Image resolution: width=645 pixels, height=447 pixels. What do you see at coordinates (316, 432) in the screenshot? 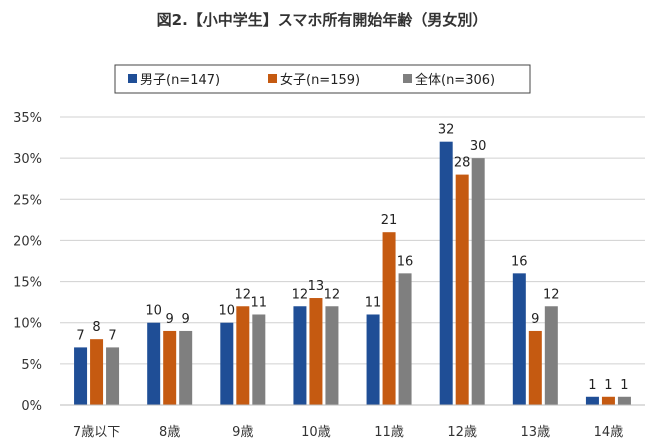
I see `x-tick-label: 10歳` at bounding box center [316, 432].